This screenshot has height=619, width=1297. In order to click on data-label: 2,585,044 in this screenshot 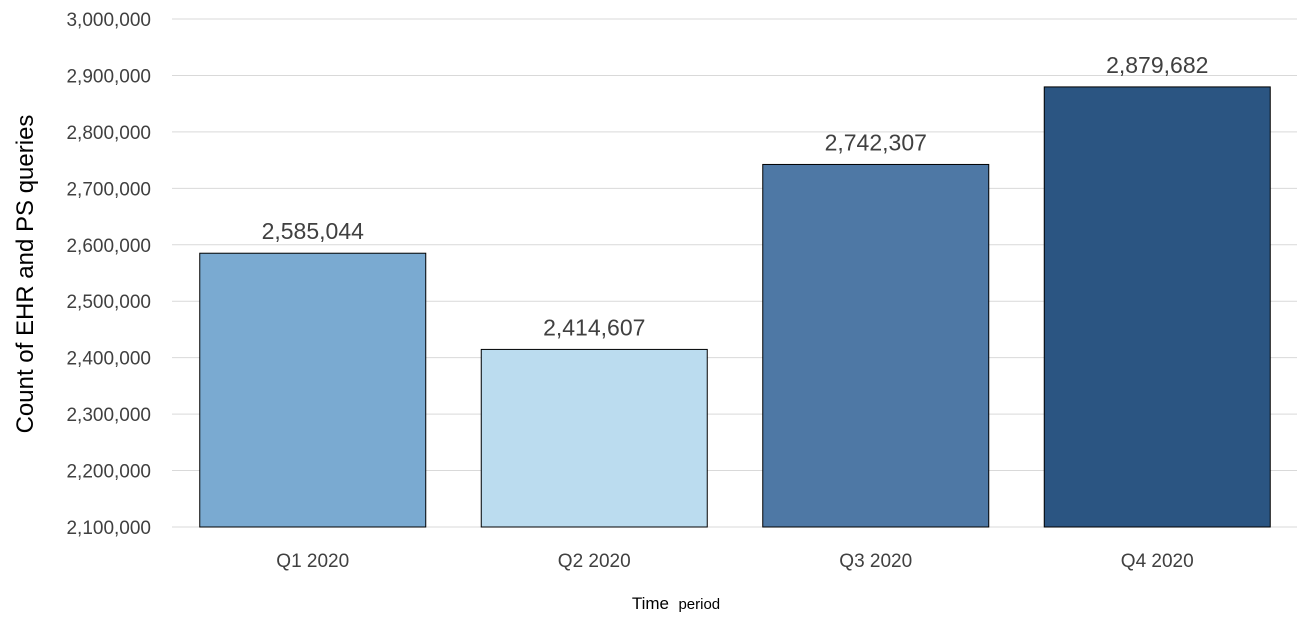, I will do `click(313, 231)`.